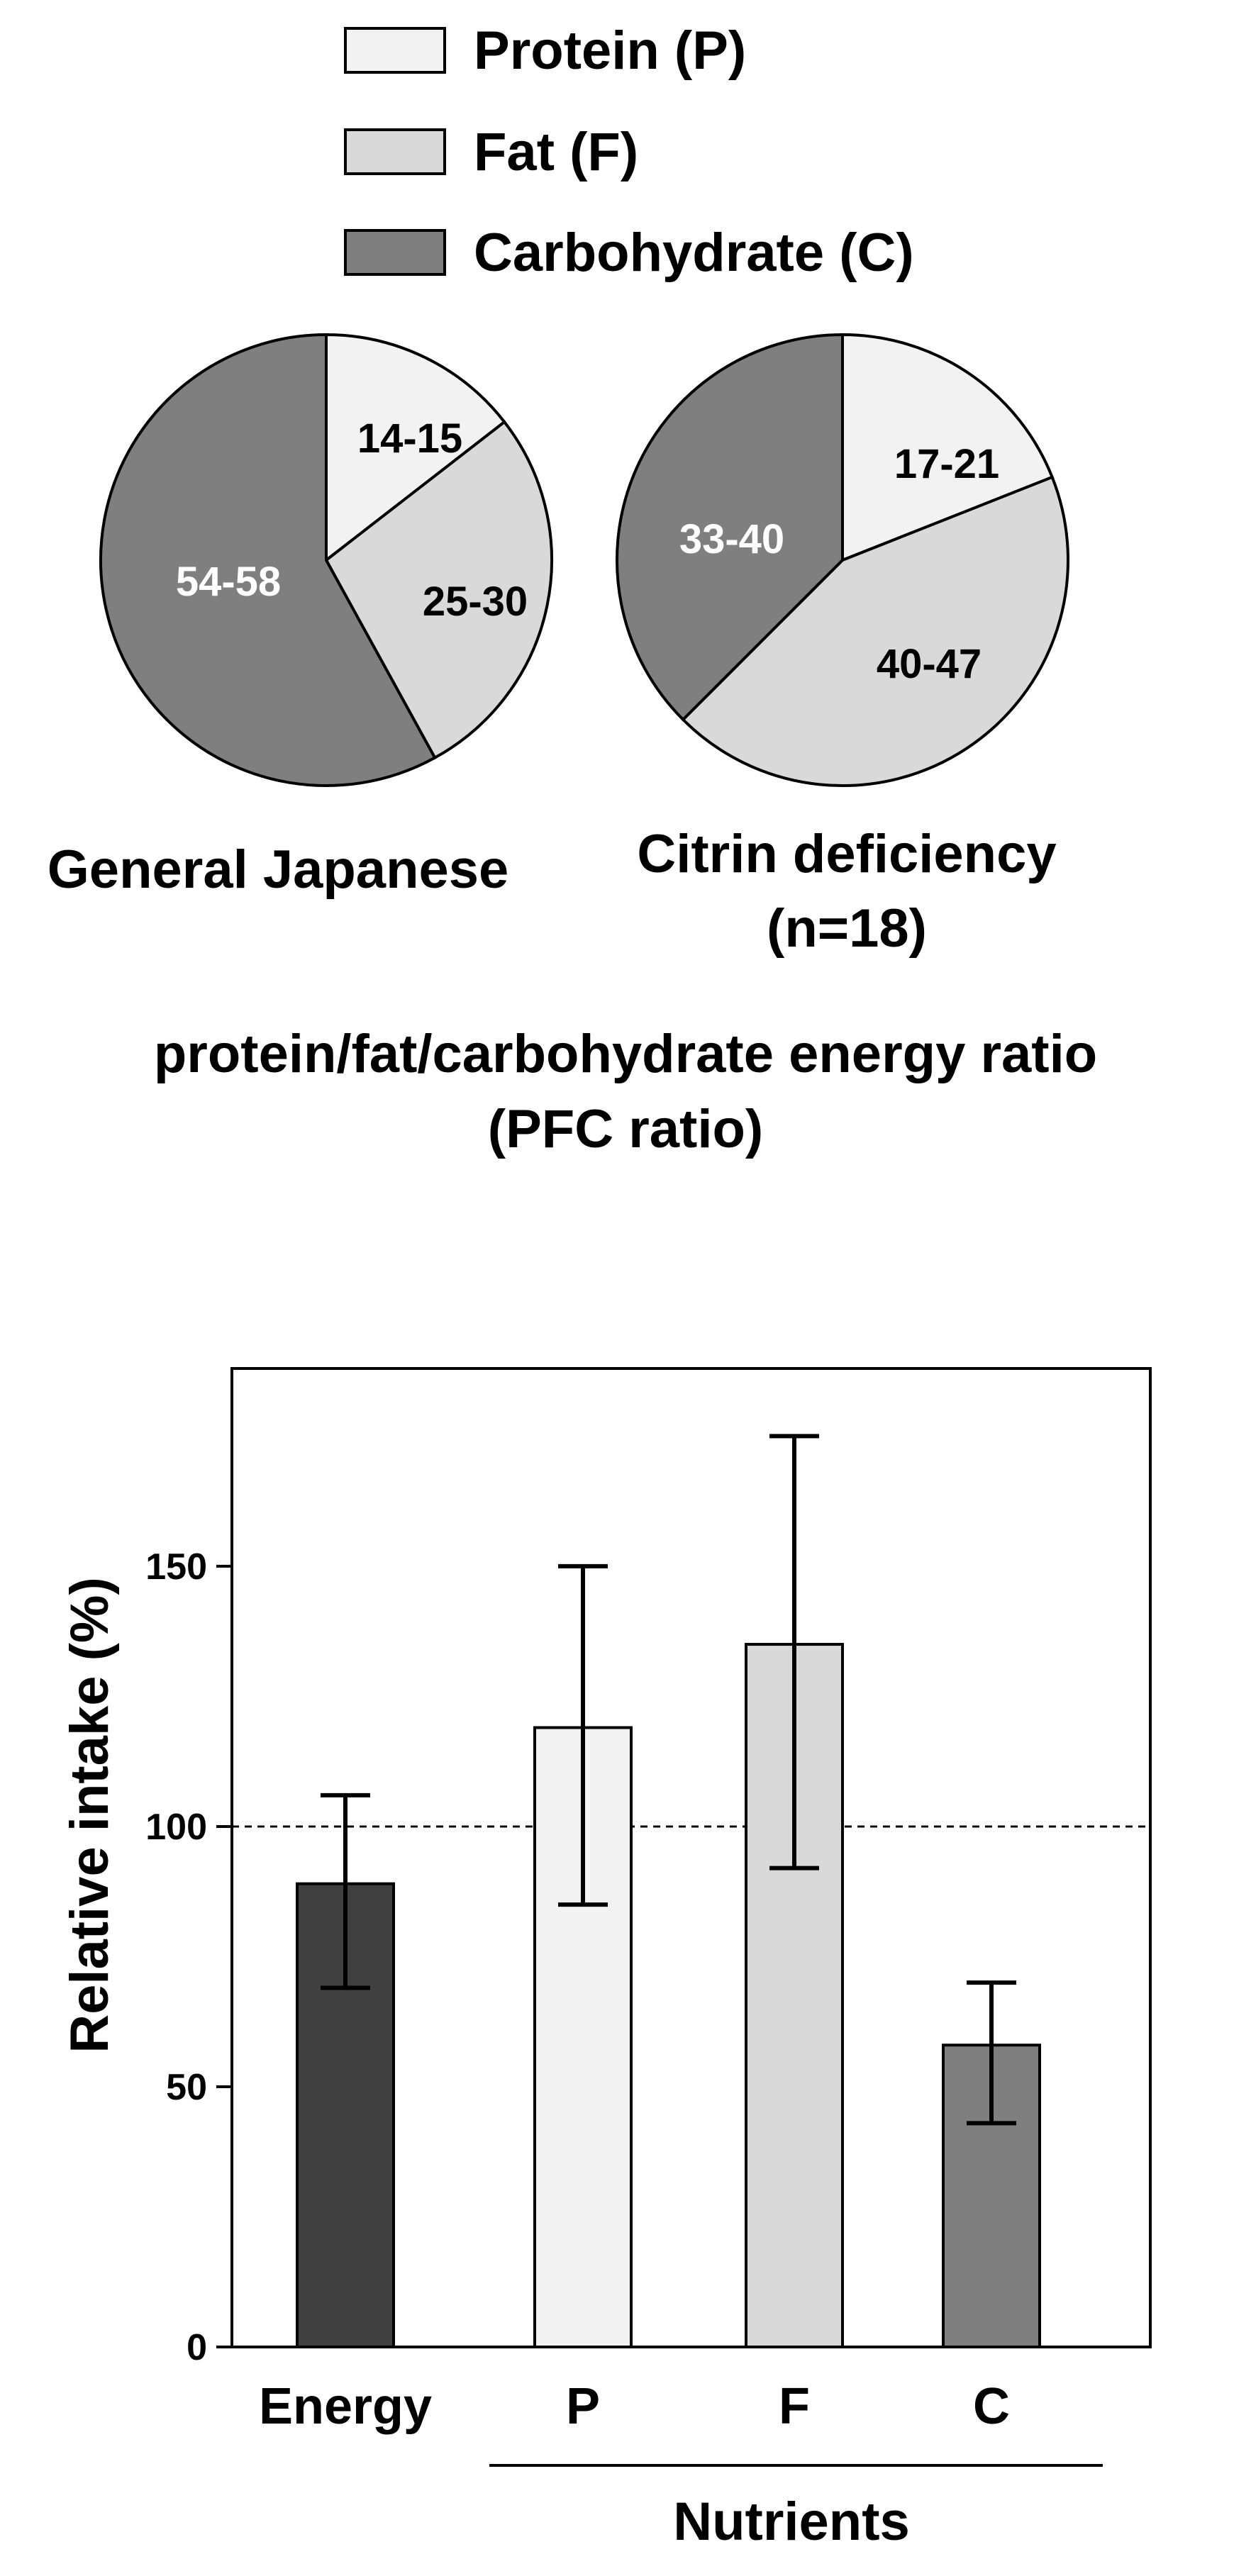  I want to click on legend-swatch-protein, so click(395, 50).